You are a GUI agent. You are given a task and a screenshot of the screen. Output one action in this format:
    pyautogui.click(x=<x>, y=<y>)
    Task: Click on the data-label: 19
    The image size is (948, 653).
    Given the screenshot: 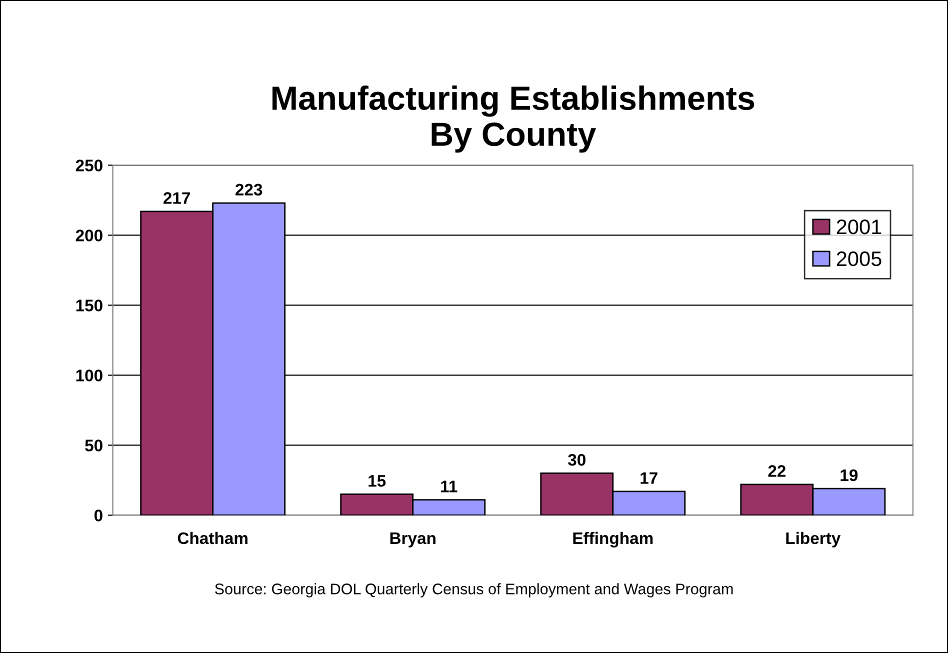 What is the action you would take?
    pyautogui.click(x=849, y=475)
    